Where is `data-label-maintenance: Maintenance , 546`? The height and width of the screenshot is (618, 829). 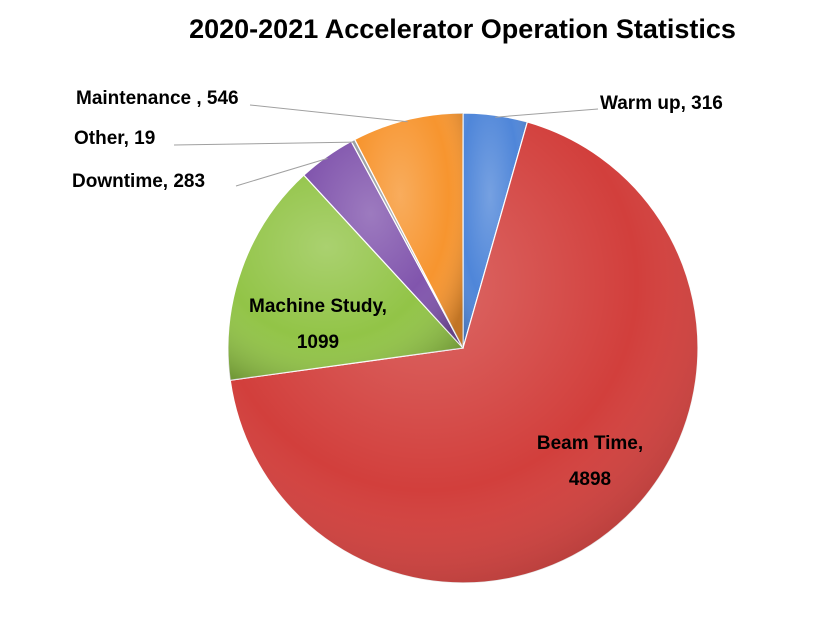
data-label-maintenance: Maintenance , 546 is located at coordinates (157, 98).